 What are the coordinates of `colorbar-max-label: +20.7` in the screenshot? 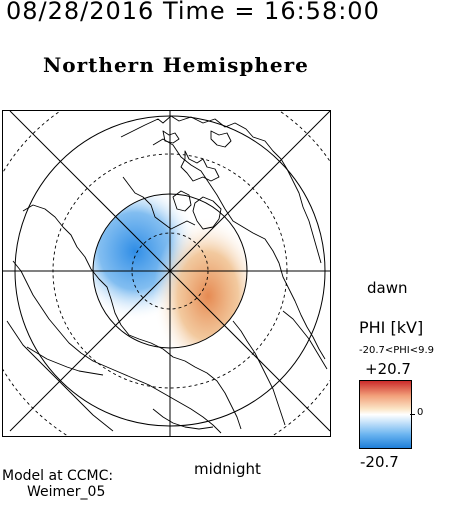 It's located at (388, 369).